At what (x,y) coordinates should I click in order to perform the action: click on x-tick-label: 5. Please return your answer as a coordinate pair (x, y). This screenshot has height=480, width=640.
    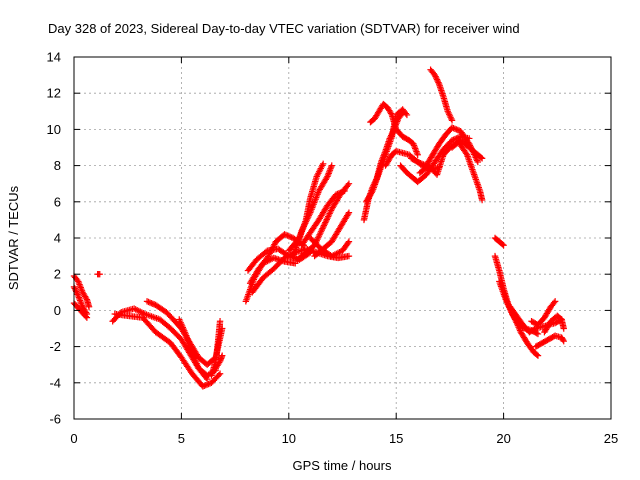
    Looking at the image, I should click on (181, 438).